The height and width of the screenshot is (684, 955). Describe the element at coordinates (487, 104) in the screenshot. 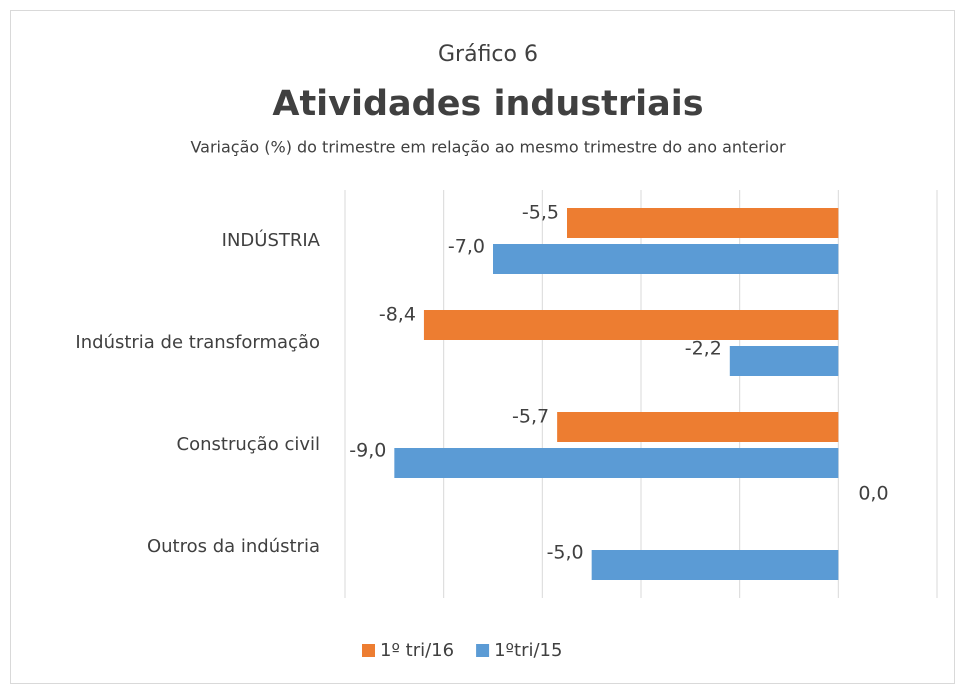

I see `chart-title: Atividades industriais` at that location.